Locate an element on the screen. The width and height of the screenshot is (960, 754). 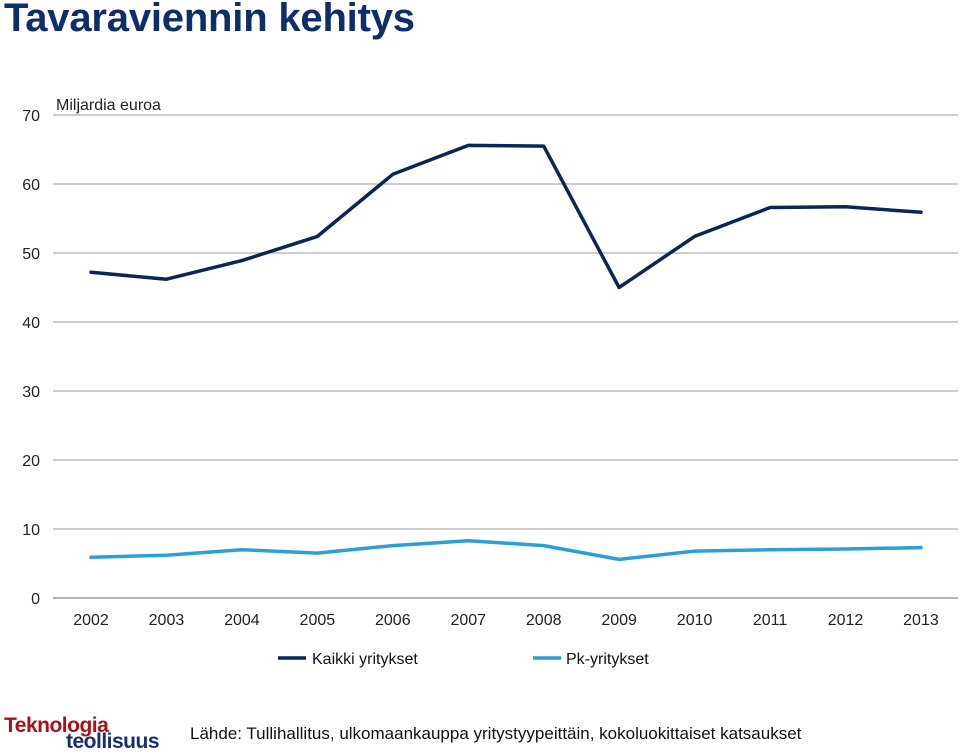
x-tick-label: 2002 is located at coordinates (91, 620).